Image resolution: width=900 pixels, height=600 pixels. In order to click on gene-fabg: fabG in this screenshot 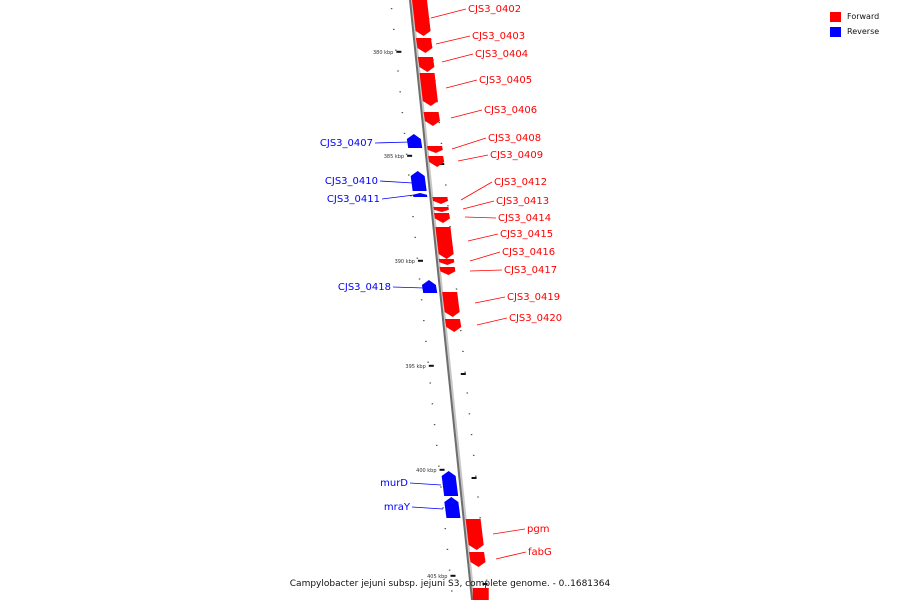, I will do `click(510, 557)`.